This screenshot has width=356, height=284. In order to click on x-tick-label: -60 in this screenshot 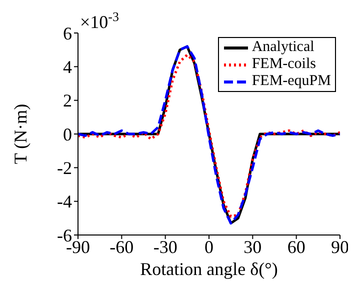, I will do `click(122, 246)`.